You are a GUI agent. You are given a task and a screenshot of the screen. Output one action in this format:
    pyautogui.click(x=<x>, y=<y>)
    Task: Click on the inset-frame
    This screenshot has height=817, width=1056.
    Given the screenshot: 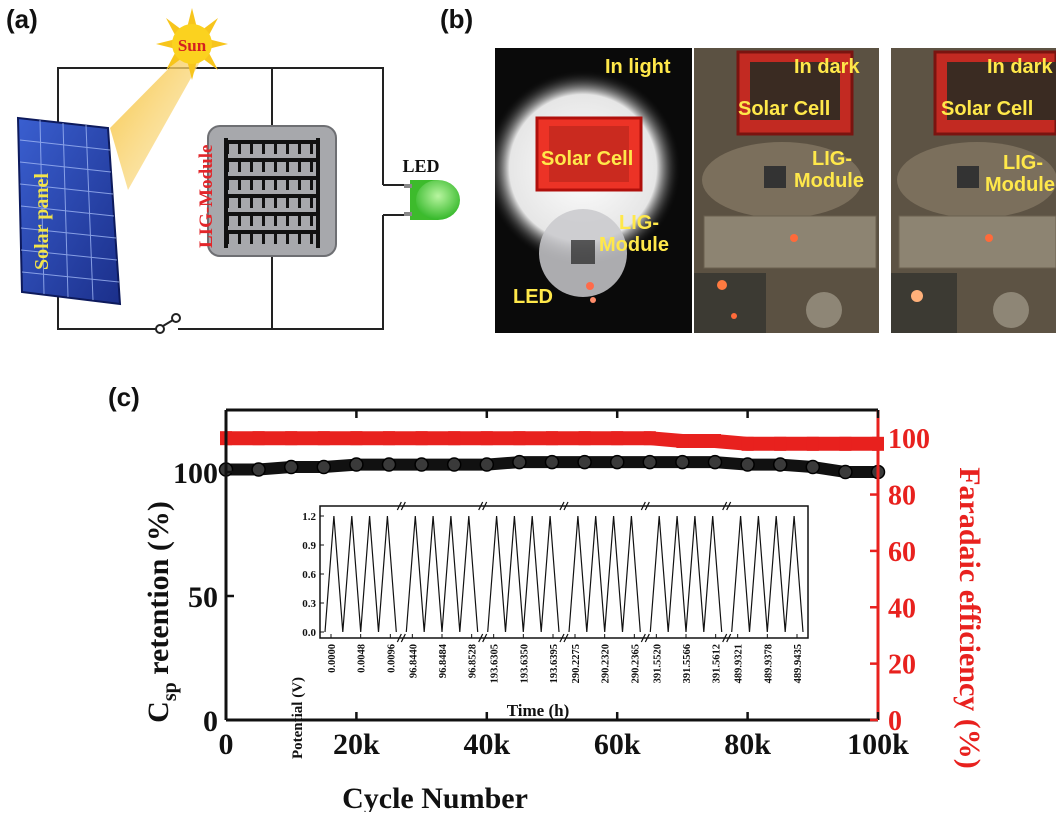 What is the action you would take?
    pyautogui.click(x=564, y=572)
    